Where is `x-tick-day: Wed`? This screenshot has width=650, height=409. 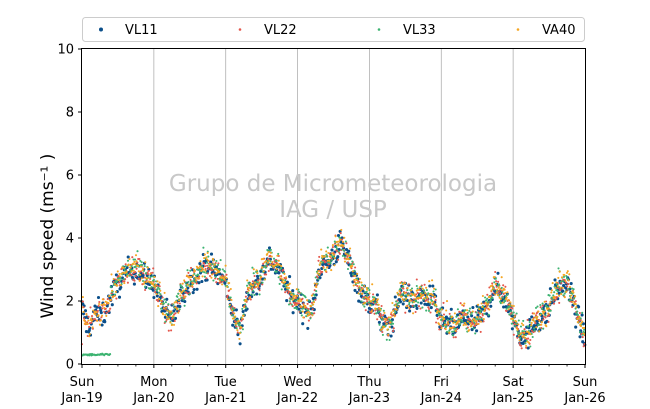
x-tick-day: Wed is located at coordinates (297, 382).